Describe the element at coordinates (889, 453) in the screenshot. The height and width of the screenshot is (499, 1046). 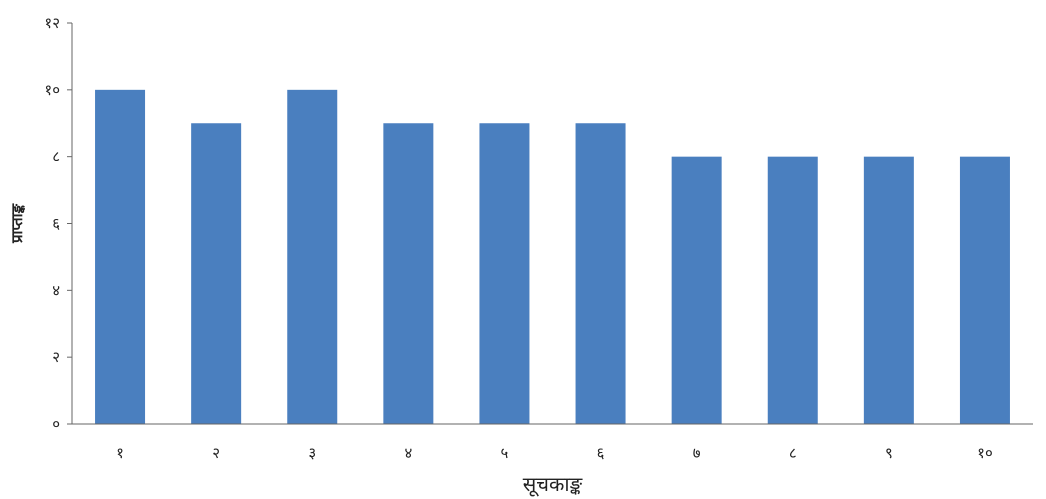
I see `x-tick-label: ९` at that location.